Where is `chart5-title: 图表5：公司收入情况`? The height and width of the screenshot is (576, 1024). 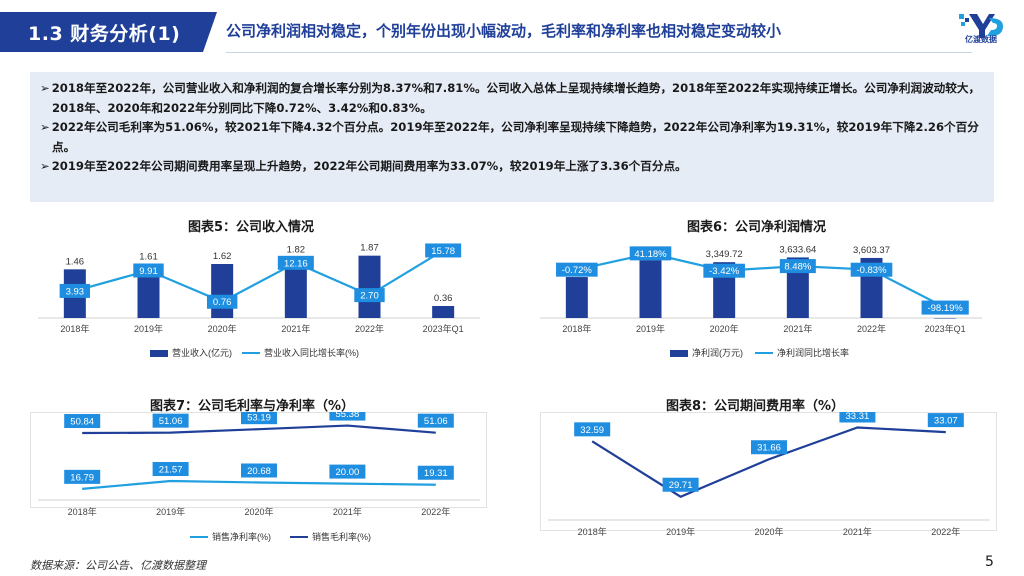
chart5-title: 图表5：公司收入情况 is located at coordinates (251, 227).